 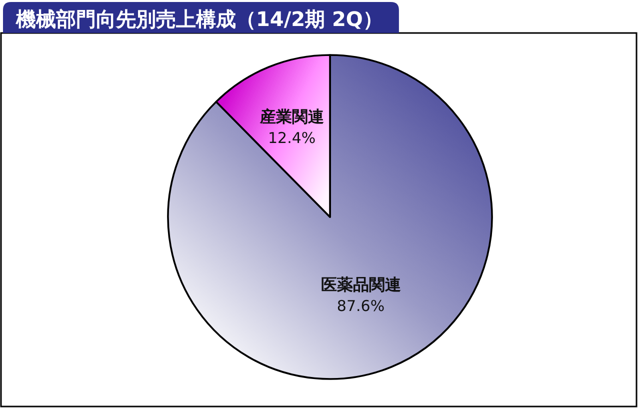 I want to click on title: 機械部門向先別売上構成（14/2期 2Q）, so click(x=199, y=19).